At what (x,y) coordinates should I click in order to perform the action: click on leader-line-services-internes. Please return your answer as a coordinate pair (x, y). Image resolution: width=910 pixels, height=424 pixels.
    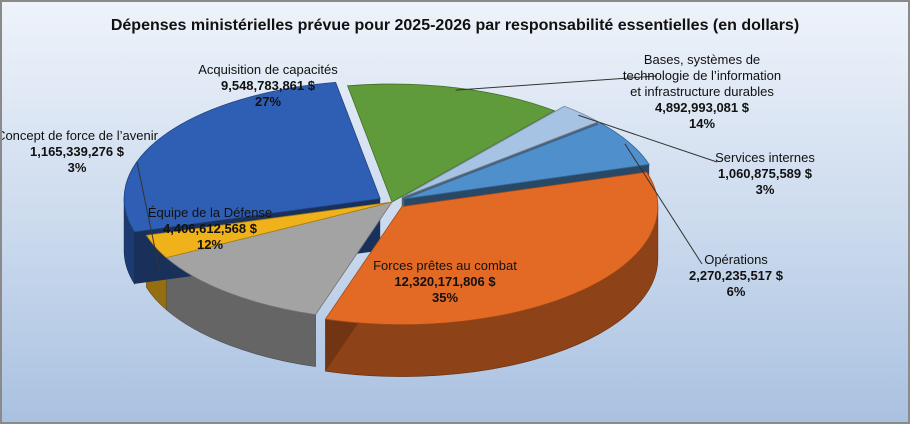
    Looking at the image, I should click on (648, 138).